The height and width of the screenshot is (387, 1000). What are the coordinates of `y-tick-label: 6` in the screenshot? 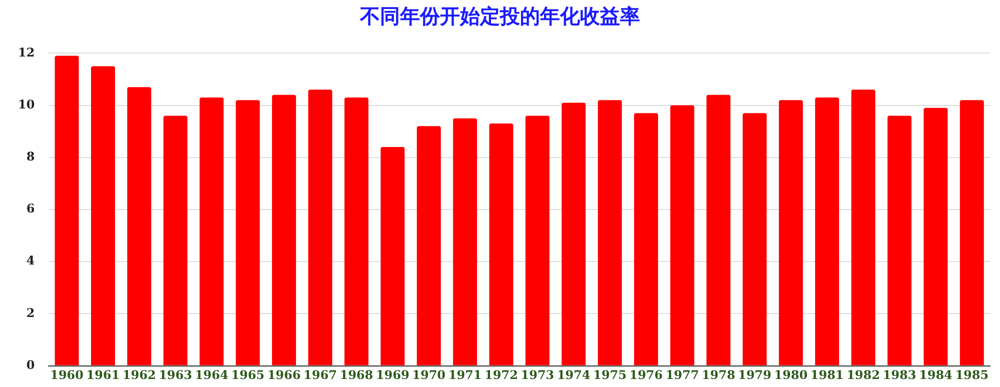 It's located at (30, 209).